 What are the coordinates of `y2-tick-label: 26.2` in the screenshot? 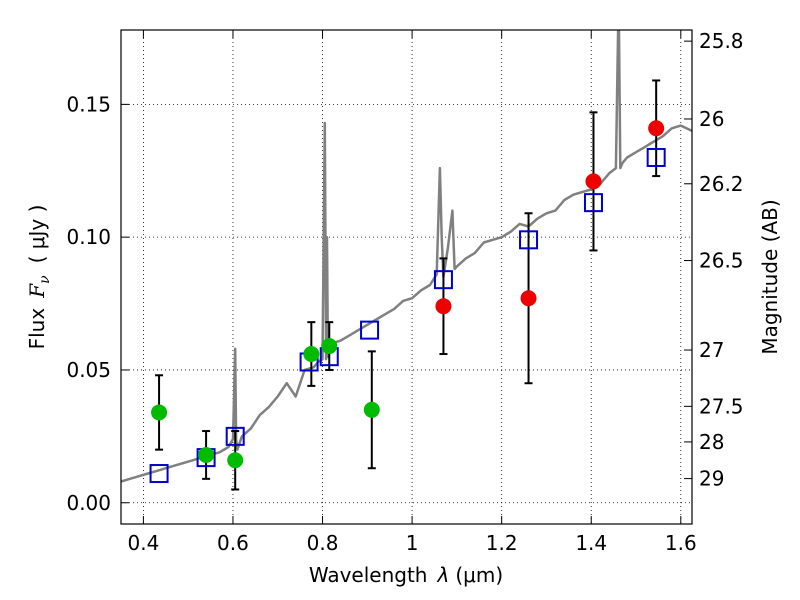 It's located at (721, 184).